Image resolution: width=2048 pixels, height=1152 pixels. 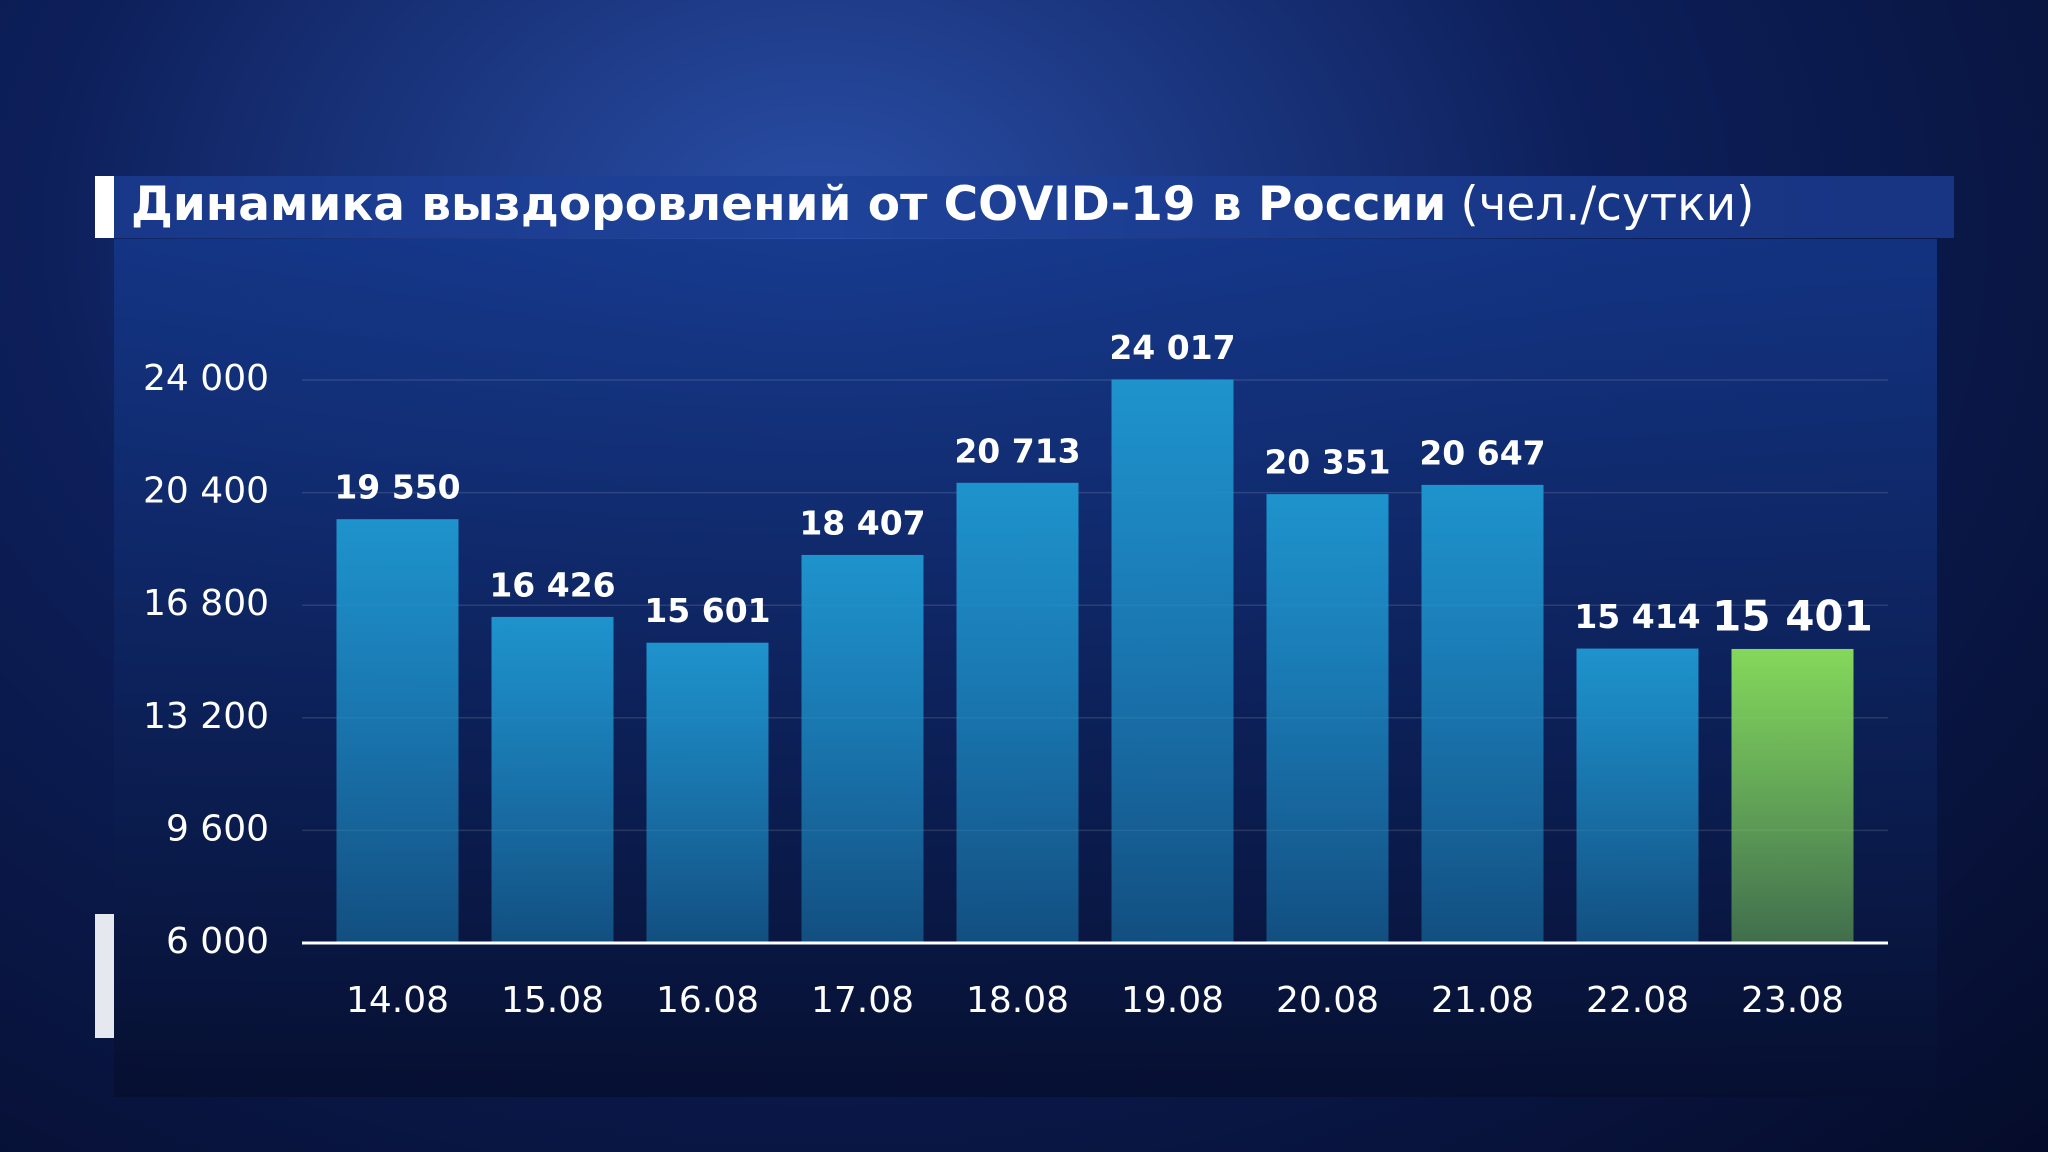 I want to click on title-accent, so click(x=104, y=207).